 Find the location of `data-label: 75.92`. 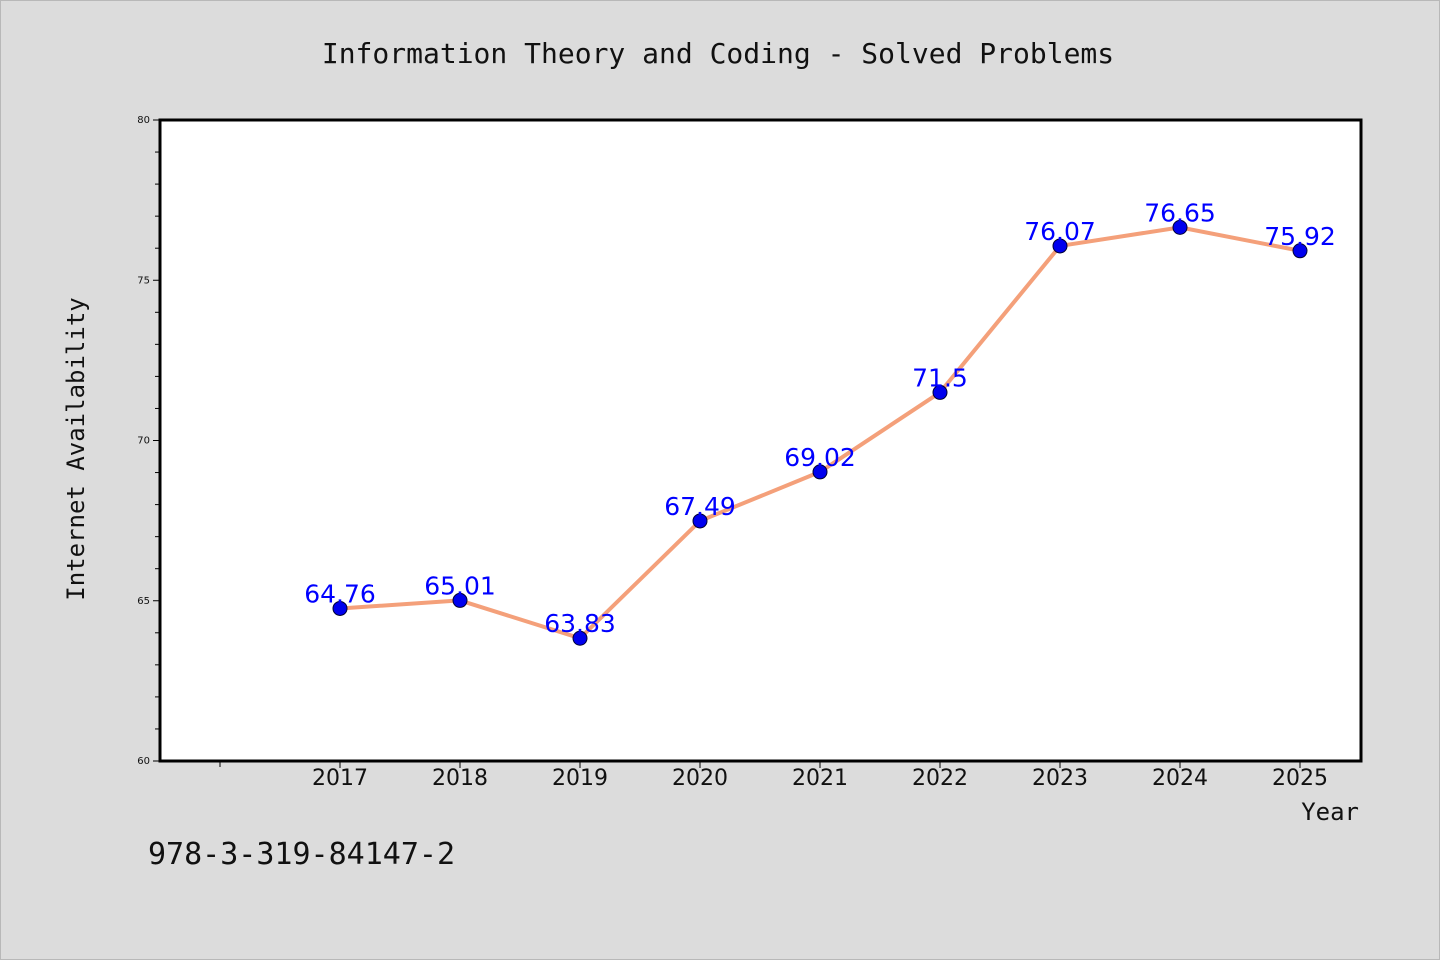

data-label: 75.92 is located at coordinates (1300, 236).